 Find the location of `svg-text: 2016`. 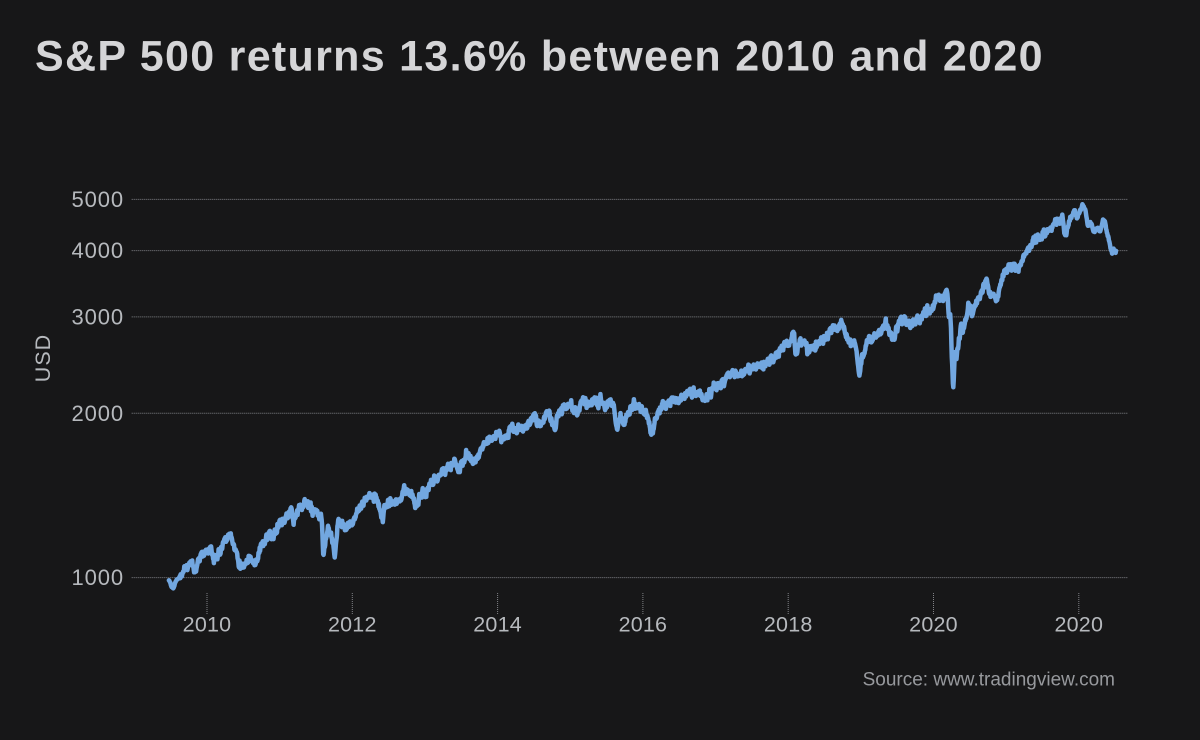

svg-text: 2016 is located at coordinates (643, 625).